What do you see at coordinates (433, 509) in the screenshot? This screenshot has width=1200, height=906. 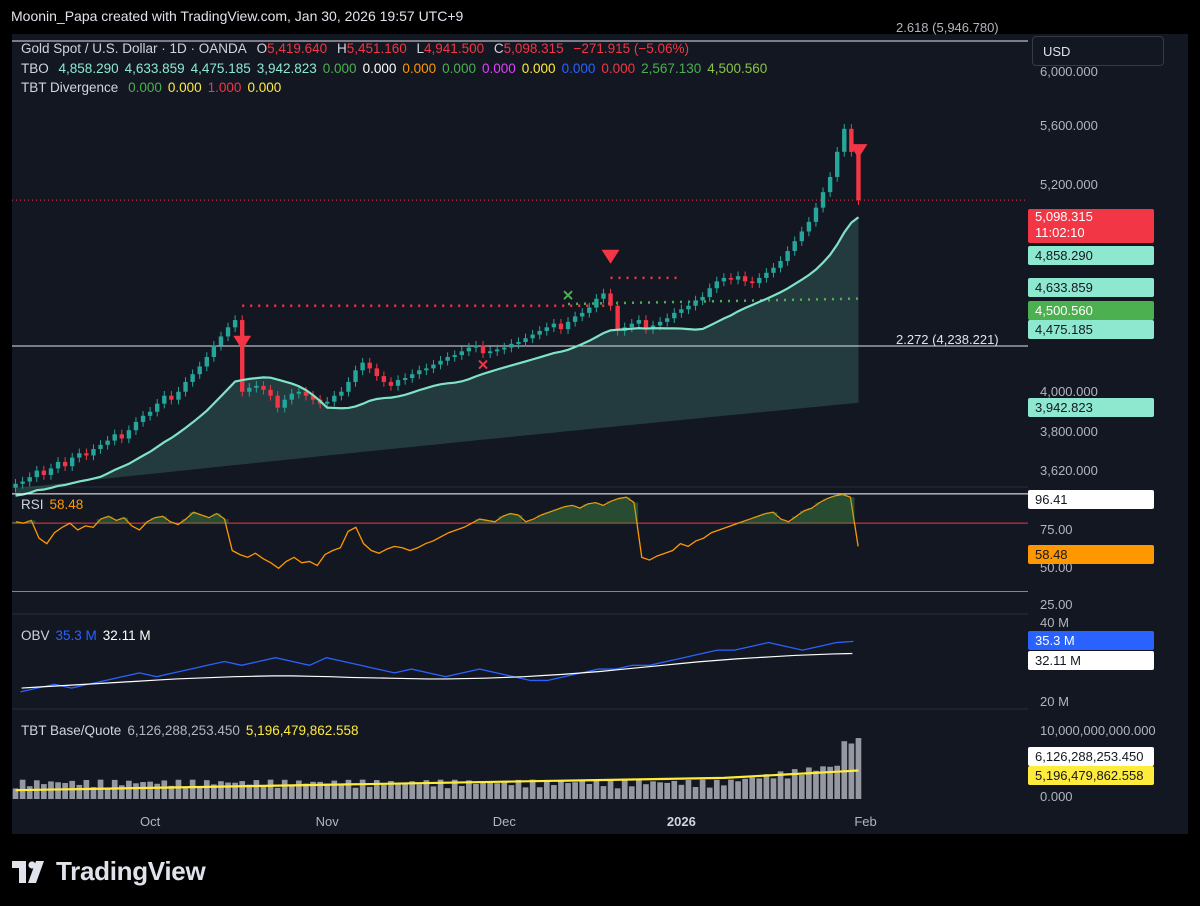 I see `rsi-overbought-fill` at bounding box center [433, 509].